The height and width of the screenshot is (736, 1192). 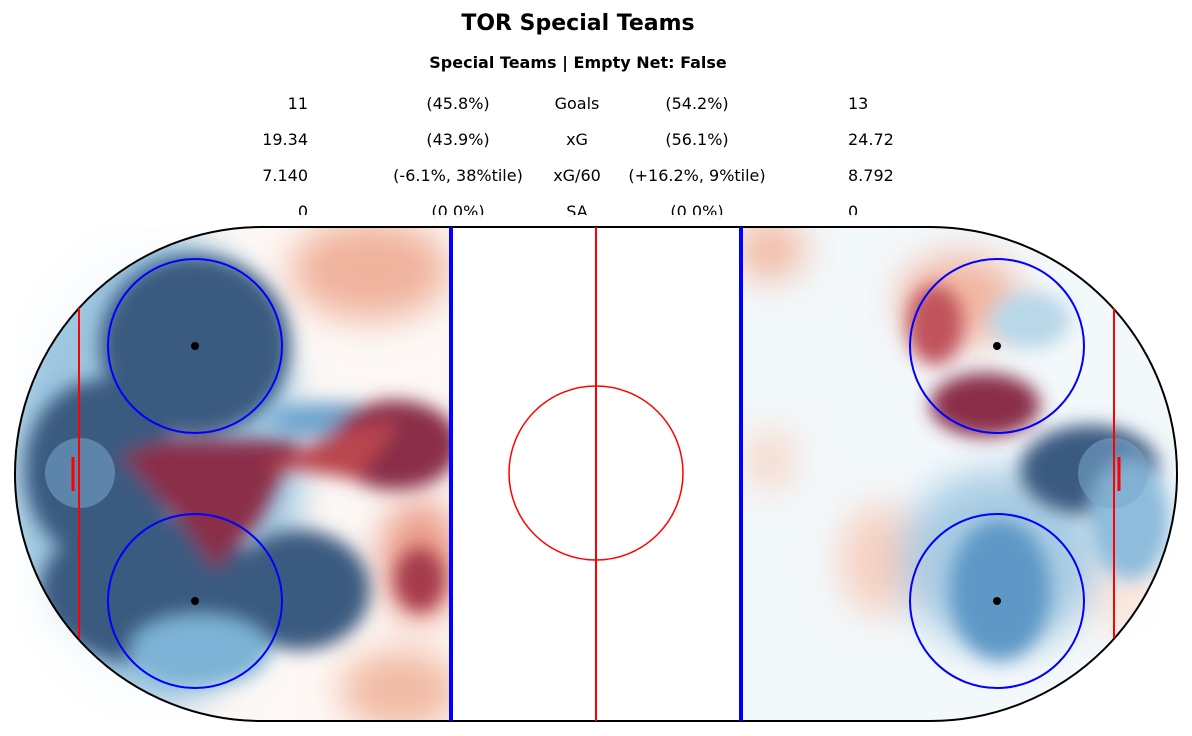 I want to click on xg60-right-value: 8.792, so click(x=871, y=175).